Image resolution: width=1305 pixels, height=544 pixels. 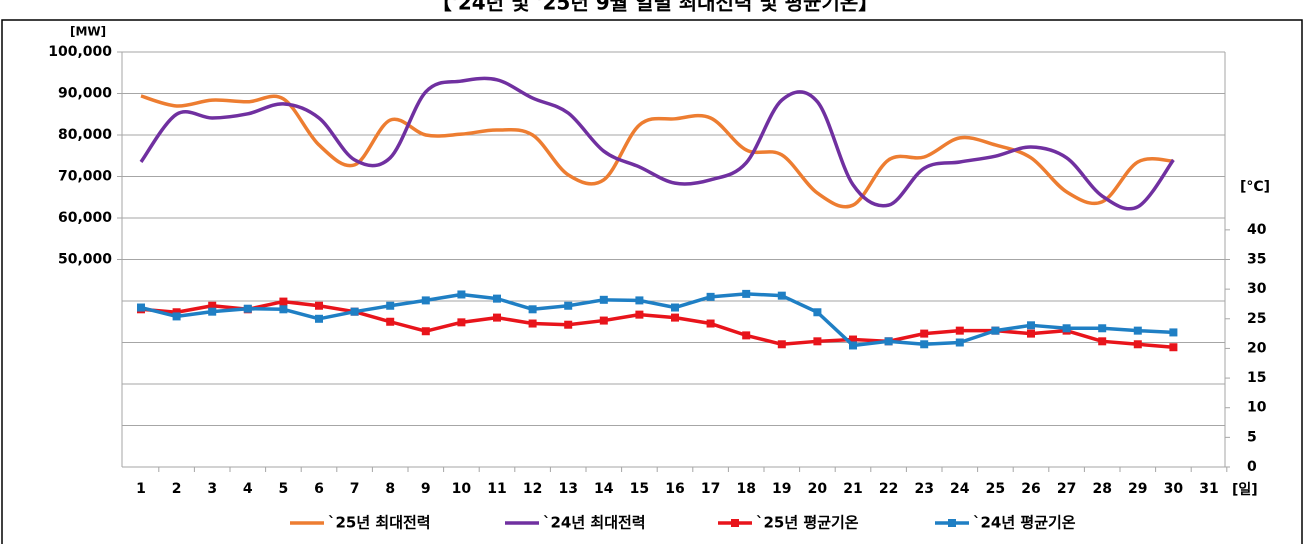 I want to click on x-tick-label: 15, so click(x=639, y=489).